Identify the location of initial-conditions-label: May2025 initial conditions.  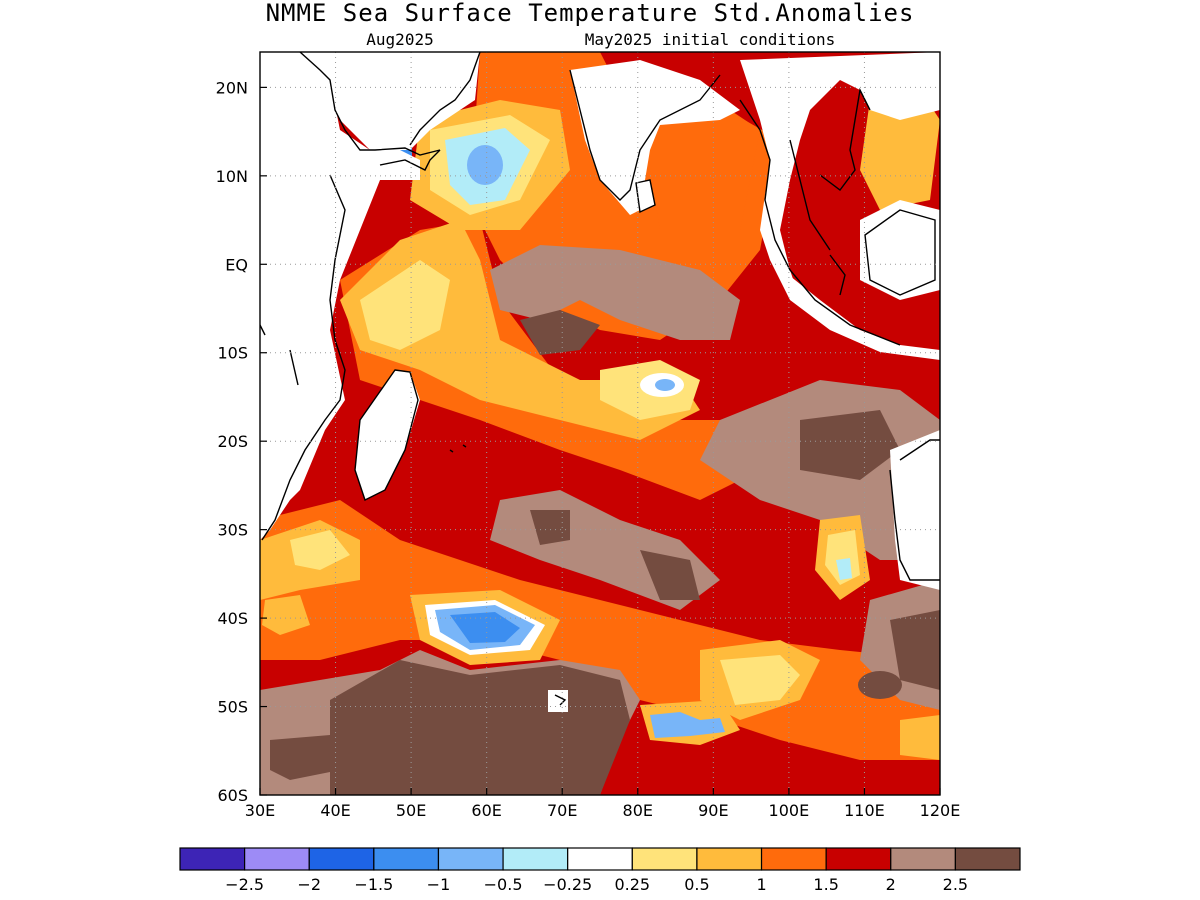
(710, 39).